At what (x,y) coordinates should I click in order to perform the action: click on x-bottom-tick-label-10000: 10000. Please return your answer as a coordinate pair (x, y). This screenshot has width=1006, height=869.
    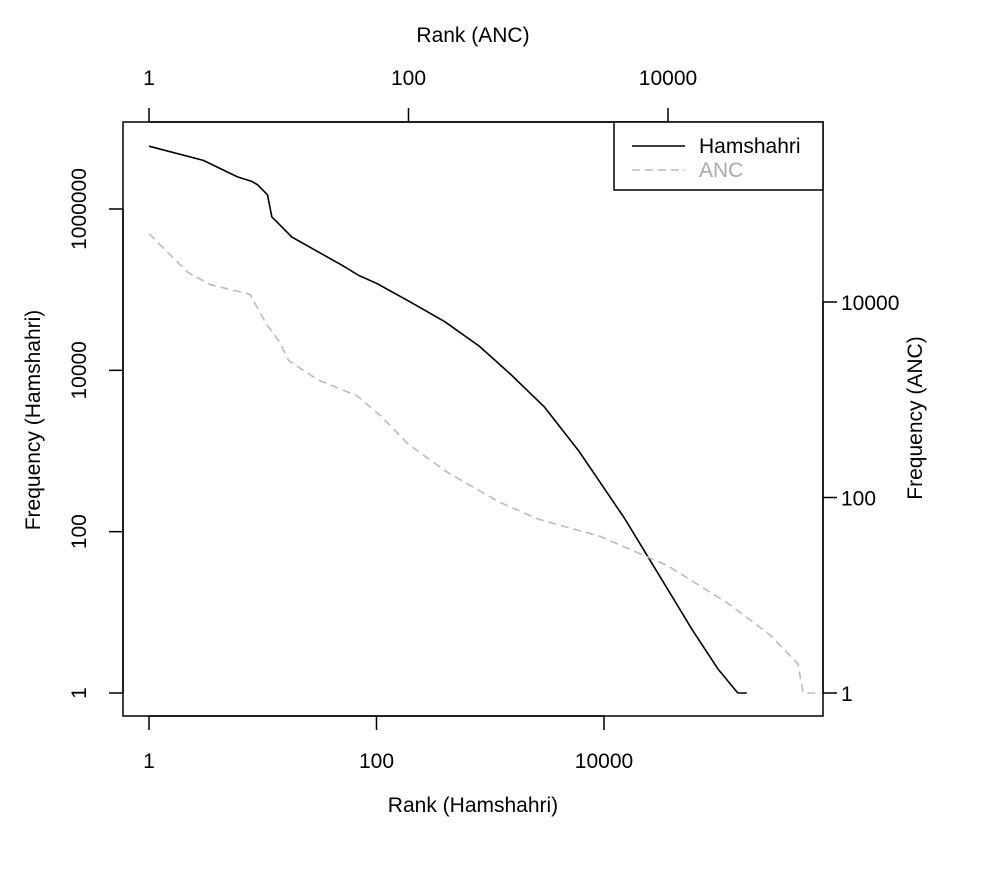
    Looking at the image, I should click on (604, 761).